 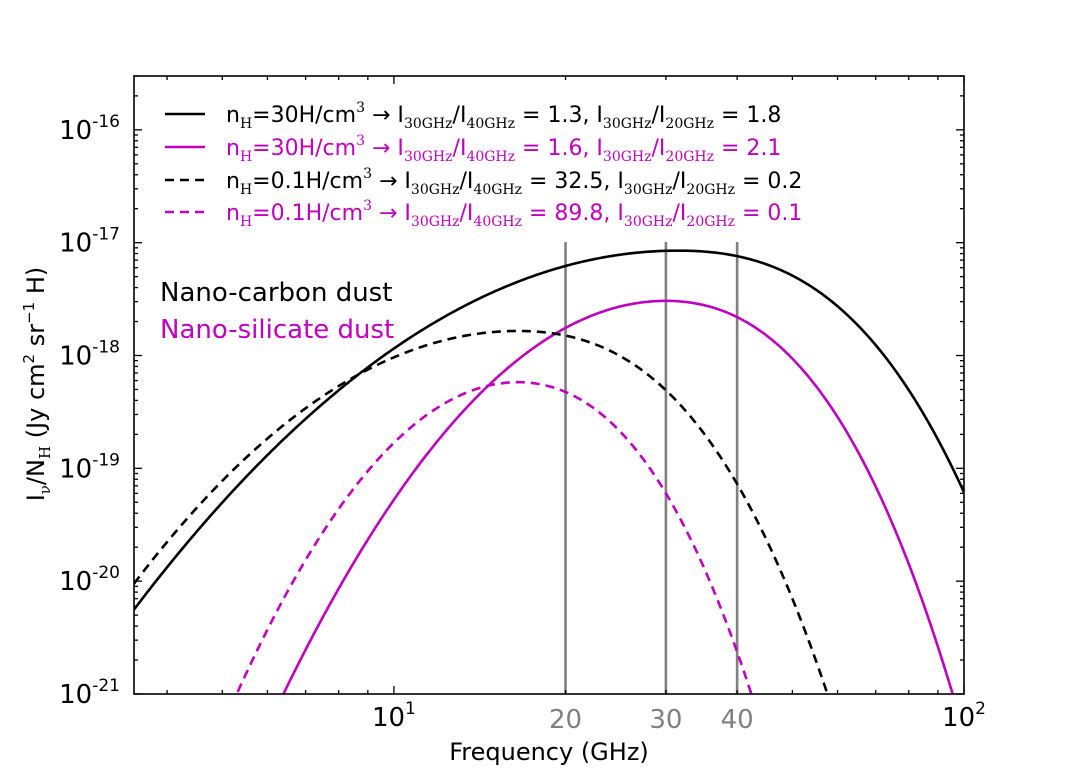 What do you see at coordinates (106, 460) in the screenshot?
I see `y-tick-label-exp: -19` at bounding box center [106, 460].